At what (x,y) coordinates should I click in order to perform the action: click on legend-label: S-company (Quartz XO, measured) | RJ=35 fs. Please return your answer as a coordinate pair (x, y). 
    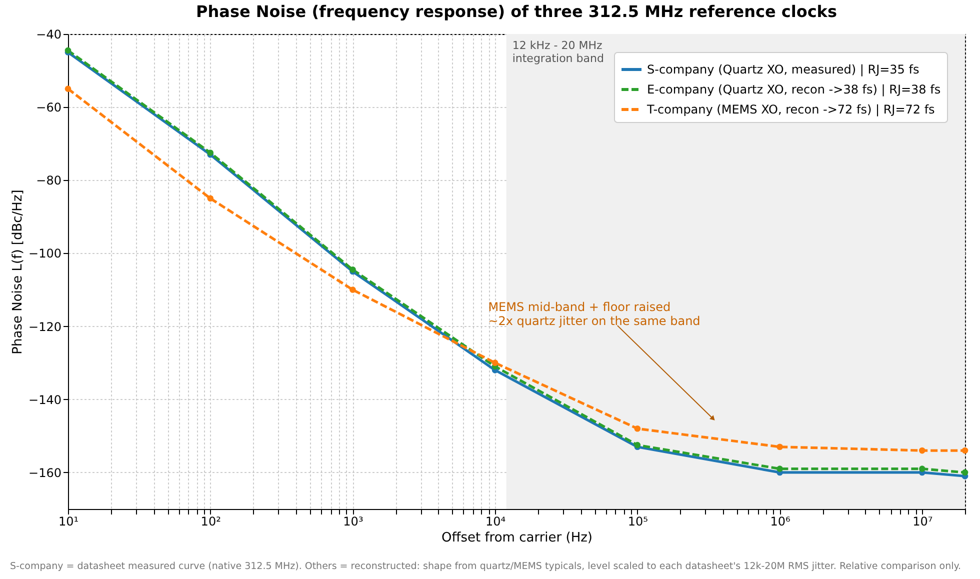
    Looking at the image, I should click on (783, 69).